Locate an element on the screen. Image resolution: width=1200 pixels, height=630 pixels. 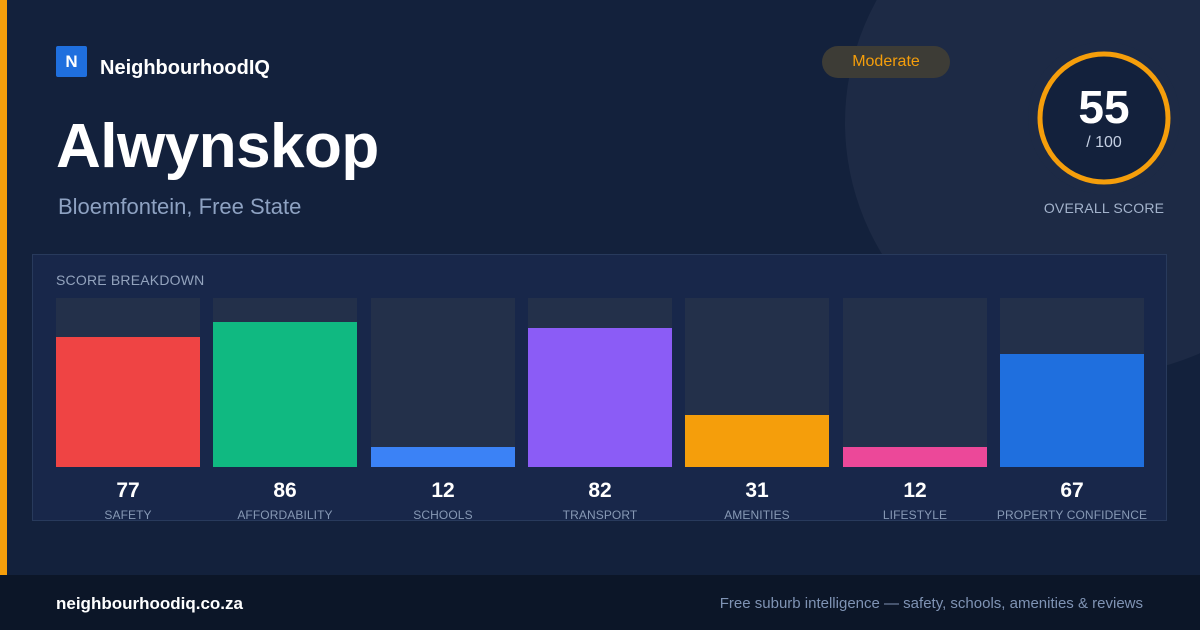
overall-score-max: / 100 is located at coordinates (1104, 142).